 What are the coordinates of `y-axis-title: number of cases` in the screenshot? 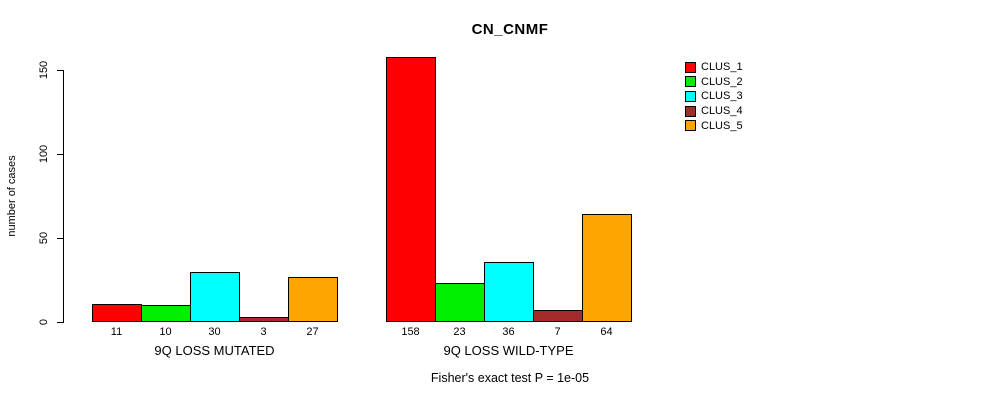 It's located at (12, 196).